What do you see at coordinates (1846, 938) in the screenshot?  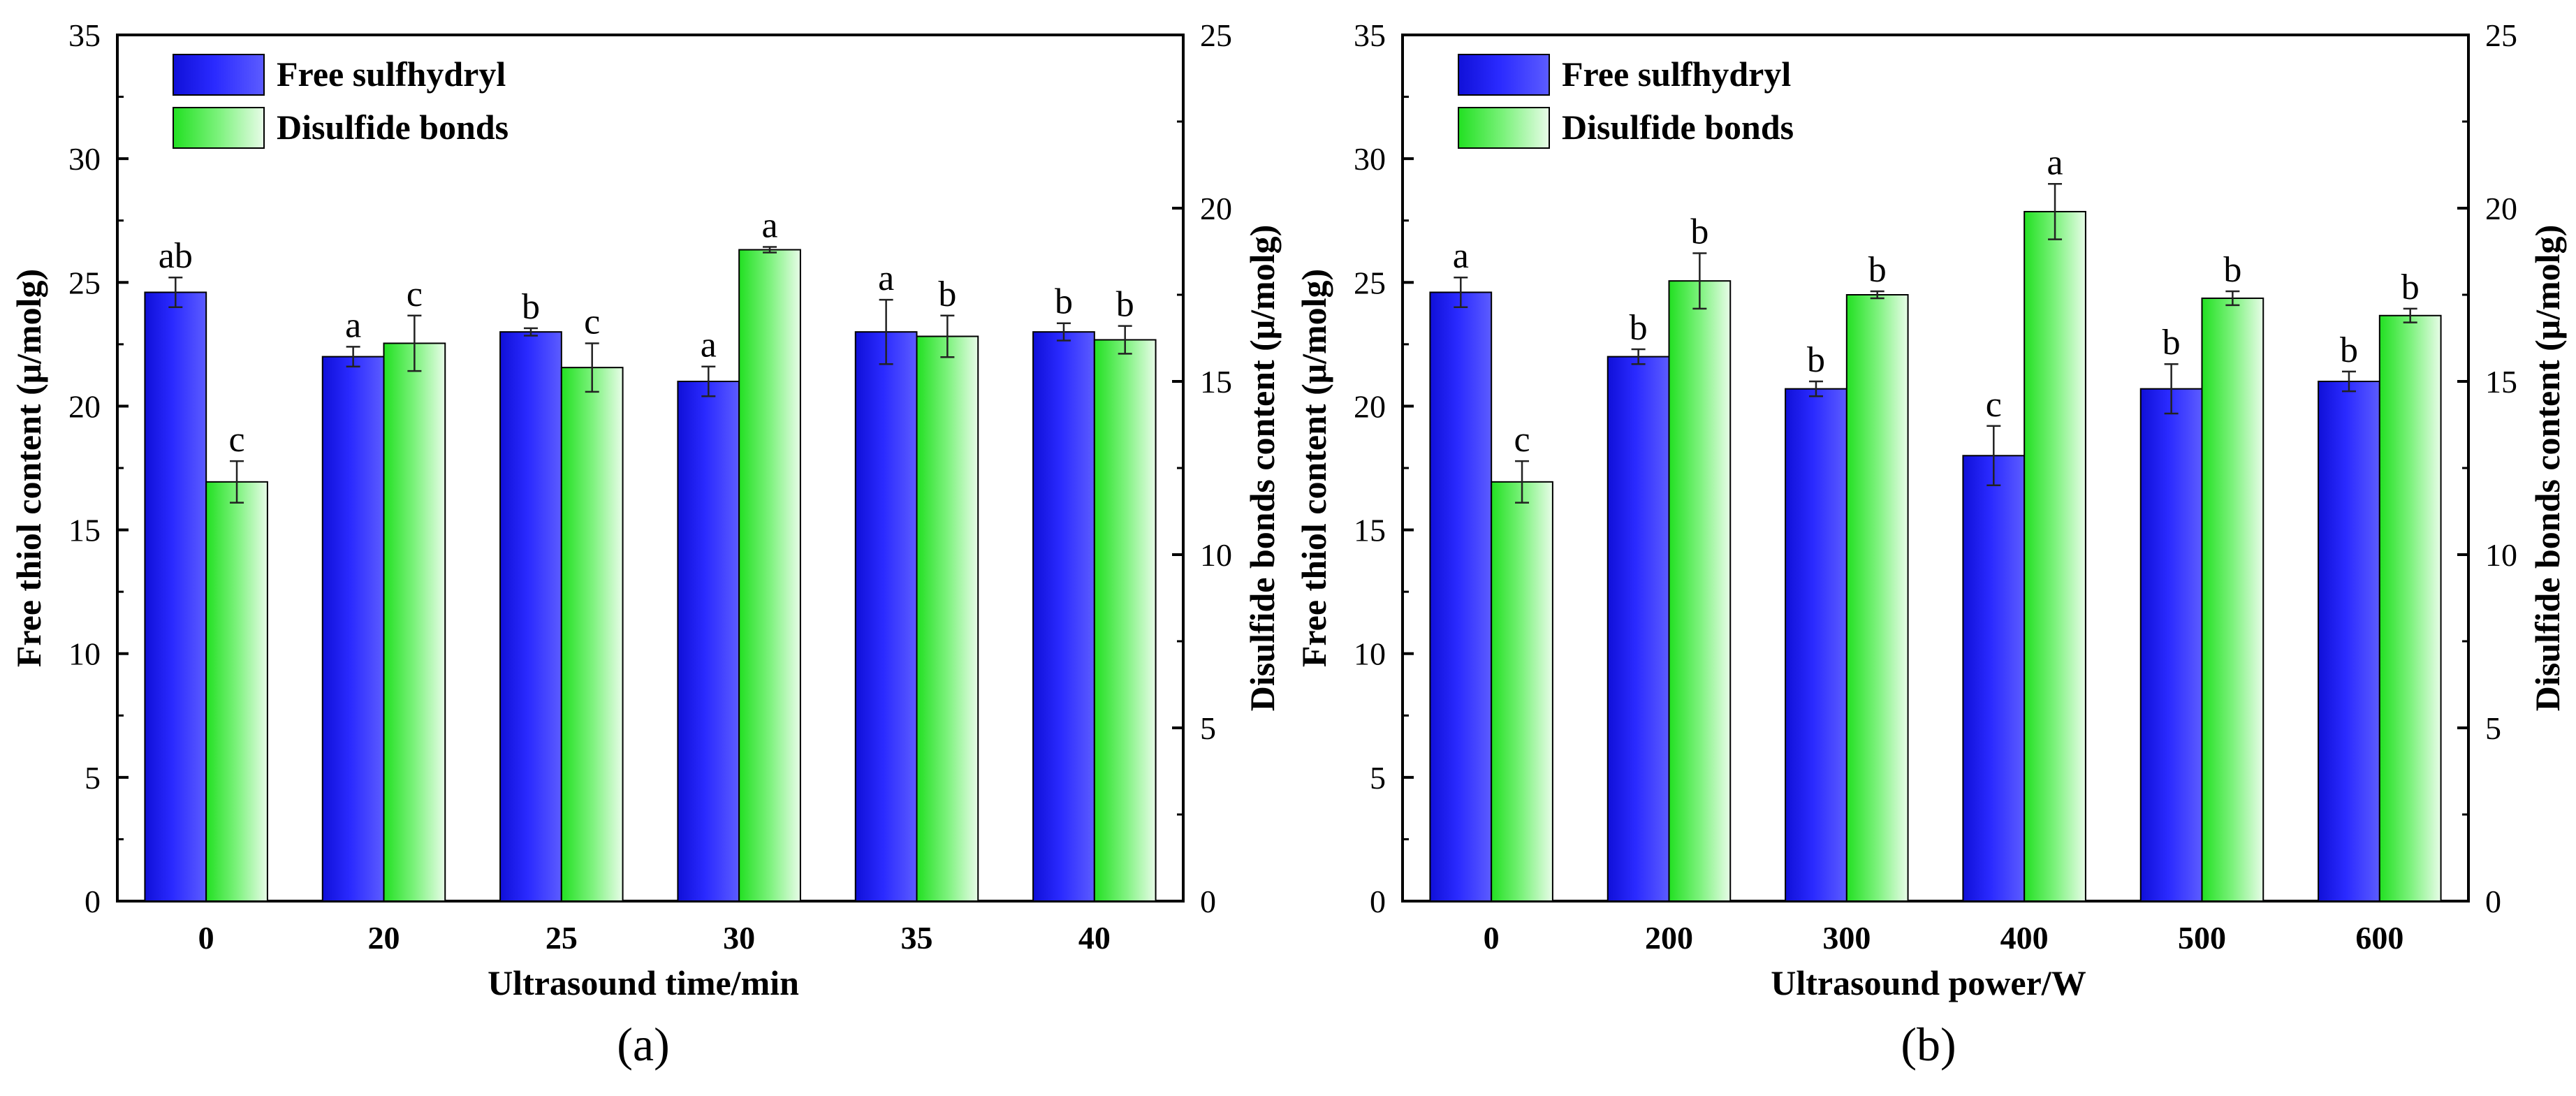 I see `x-tick-label-300: 300` at bounding box center [1846, 938].